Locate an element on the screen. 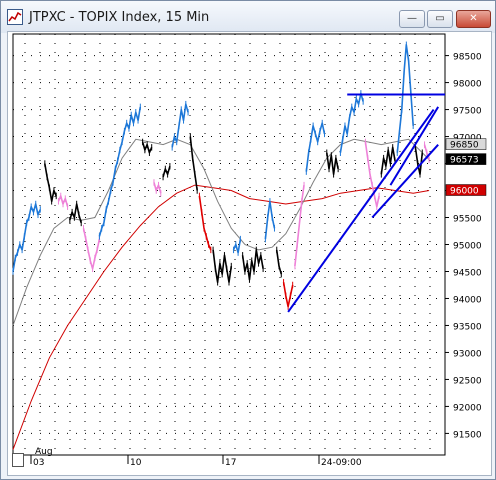  chart-scroll-thumb is located at coordinates (18, 460).